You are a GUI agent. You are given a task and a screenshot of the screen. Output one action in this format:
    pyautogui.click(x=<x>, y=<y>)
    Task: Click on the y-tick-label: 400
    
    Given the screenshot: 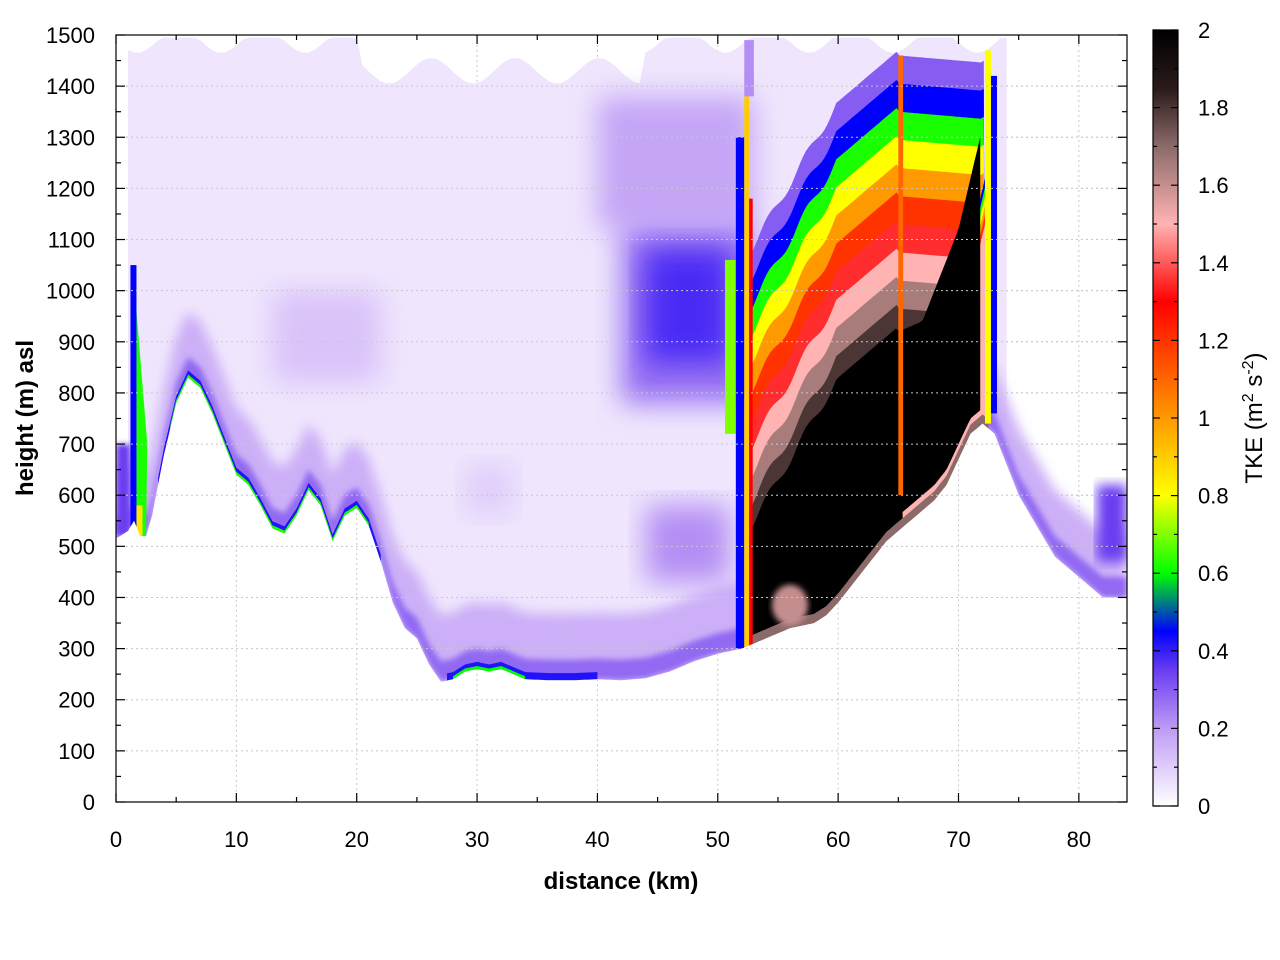 What is the action you would take?
    pyautogui.click(x=76, y=597)
    